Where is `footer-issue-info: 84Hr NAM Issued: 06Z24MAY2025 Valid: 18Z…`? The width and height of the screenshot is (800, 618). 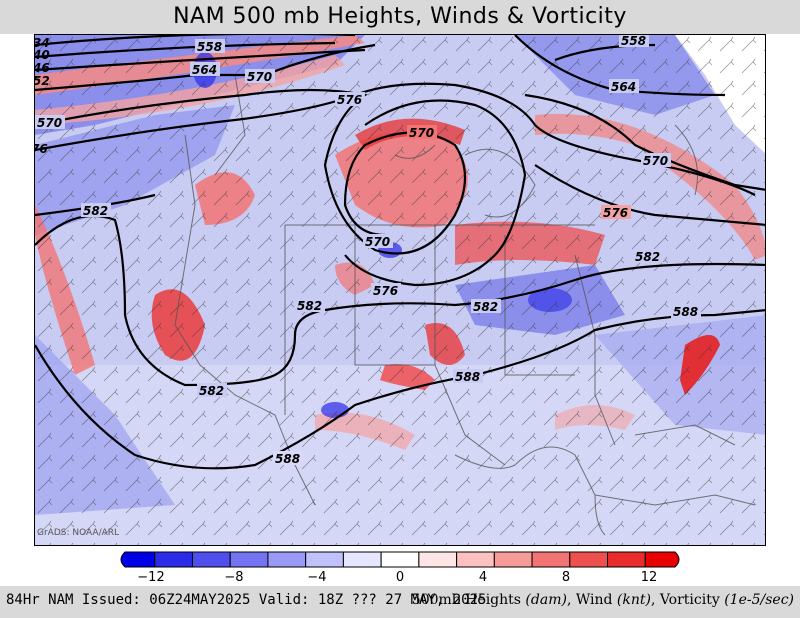 footer-issue-info: 84Hr NAM Issued: 06Z24MAY2025 Valid: 18Z… is located at coordinates (246, 600).